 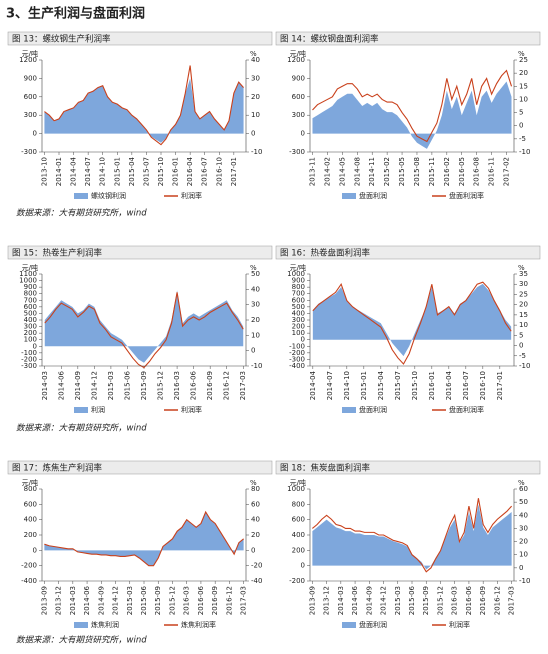 What do you see at coordinates (313, 385) in the screenshot?
I see `x-tick-label: 2014-04` at bounding box center [313, 385].